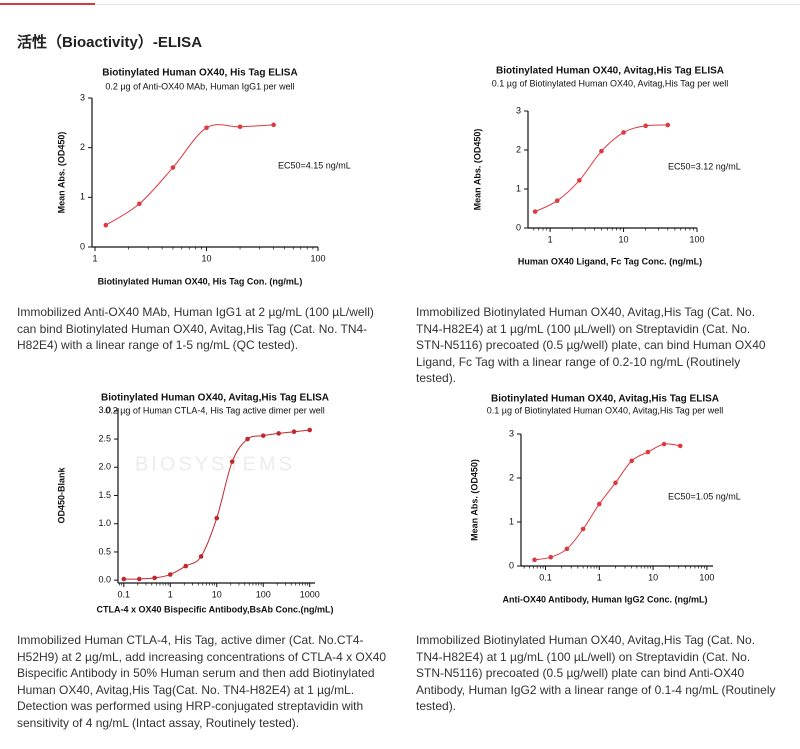 The height and width of the screenshot is (749, 800). I want to click on y-tick-label: 3.0, so click(104, 410).